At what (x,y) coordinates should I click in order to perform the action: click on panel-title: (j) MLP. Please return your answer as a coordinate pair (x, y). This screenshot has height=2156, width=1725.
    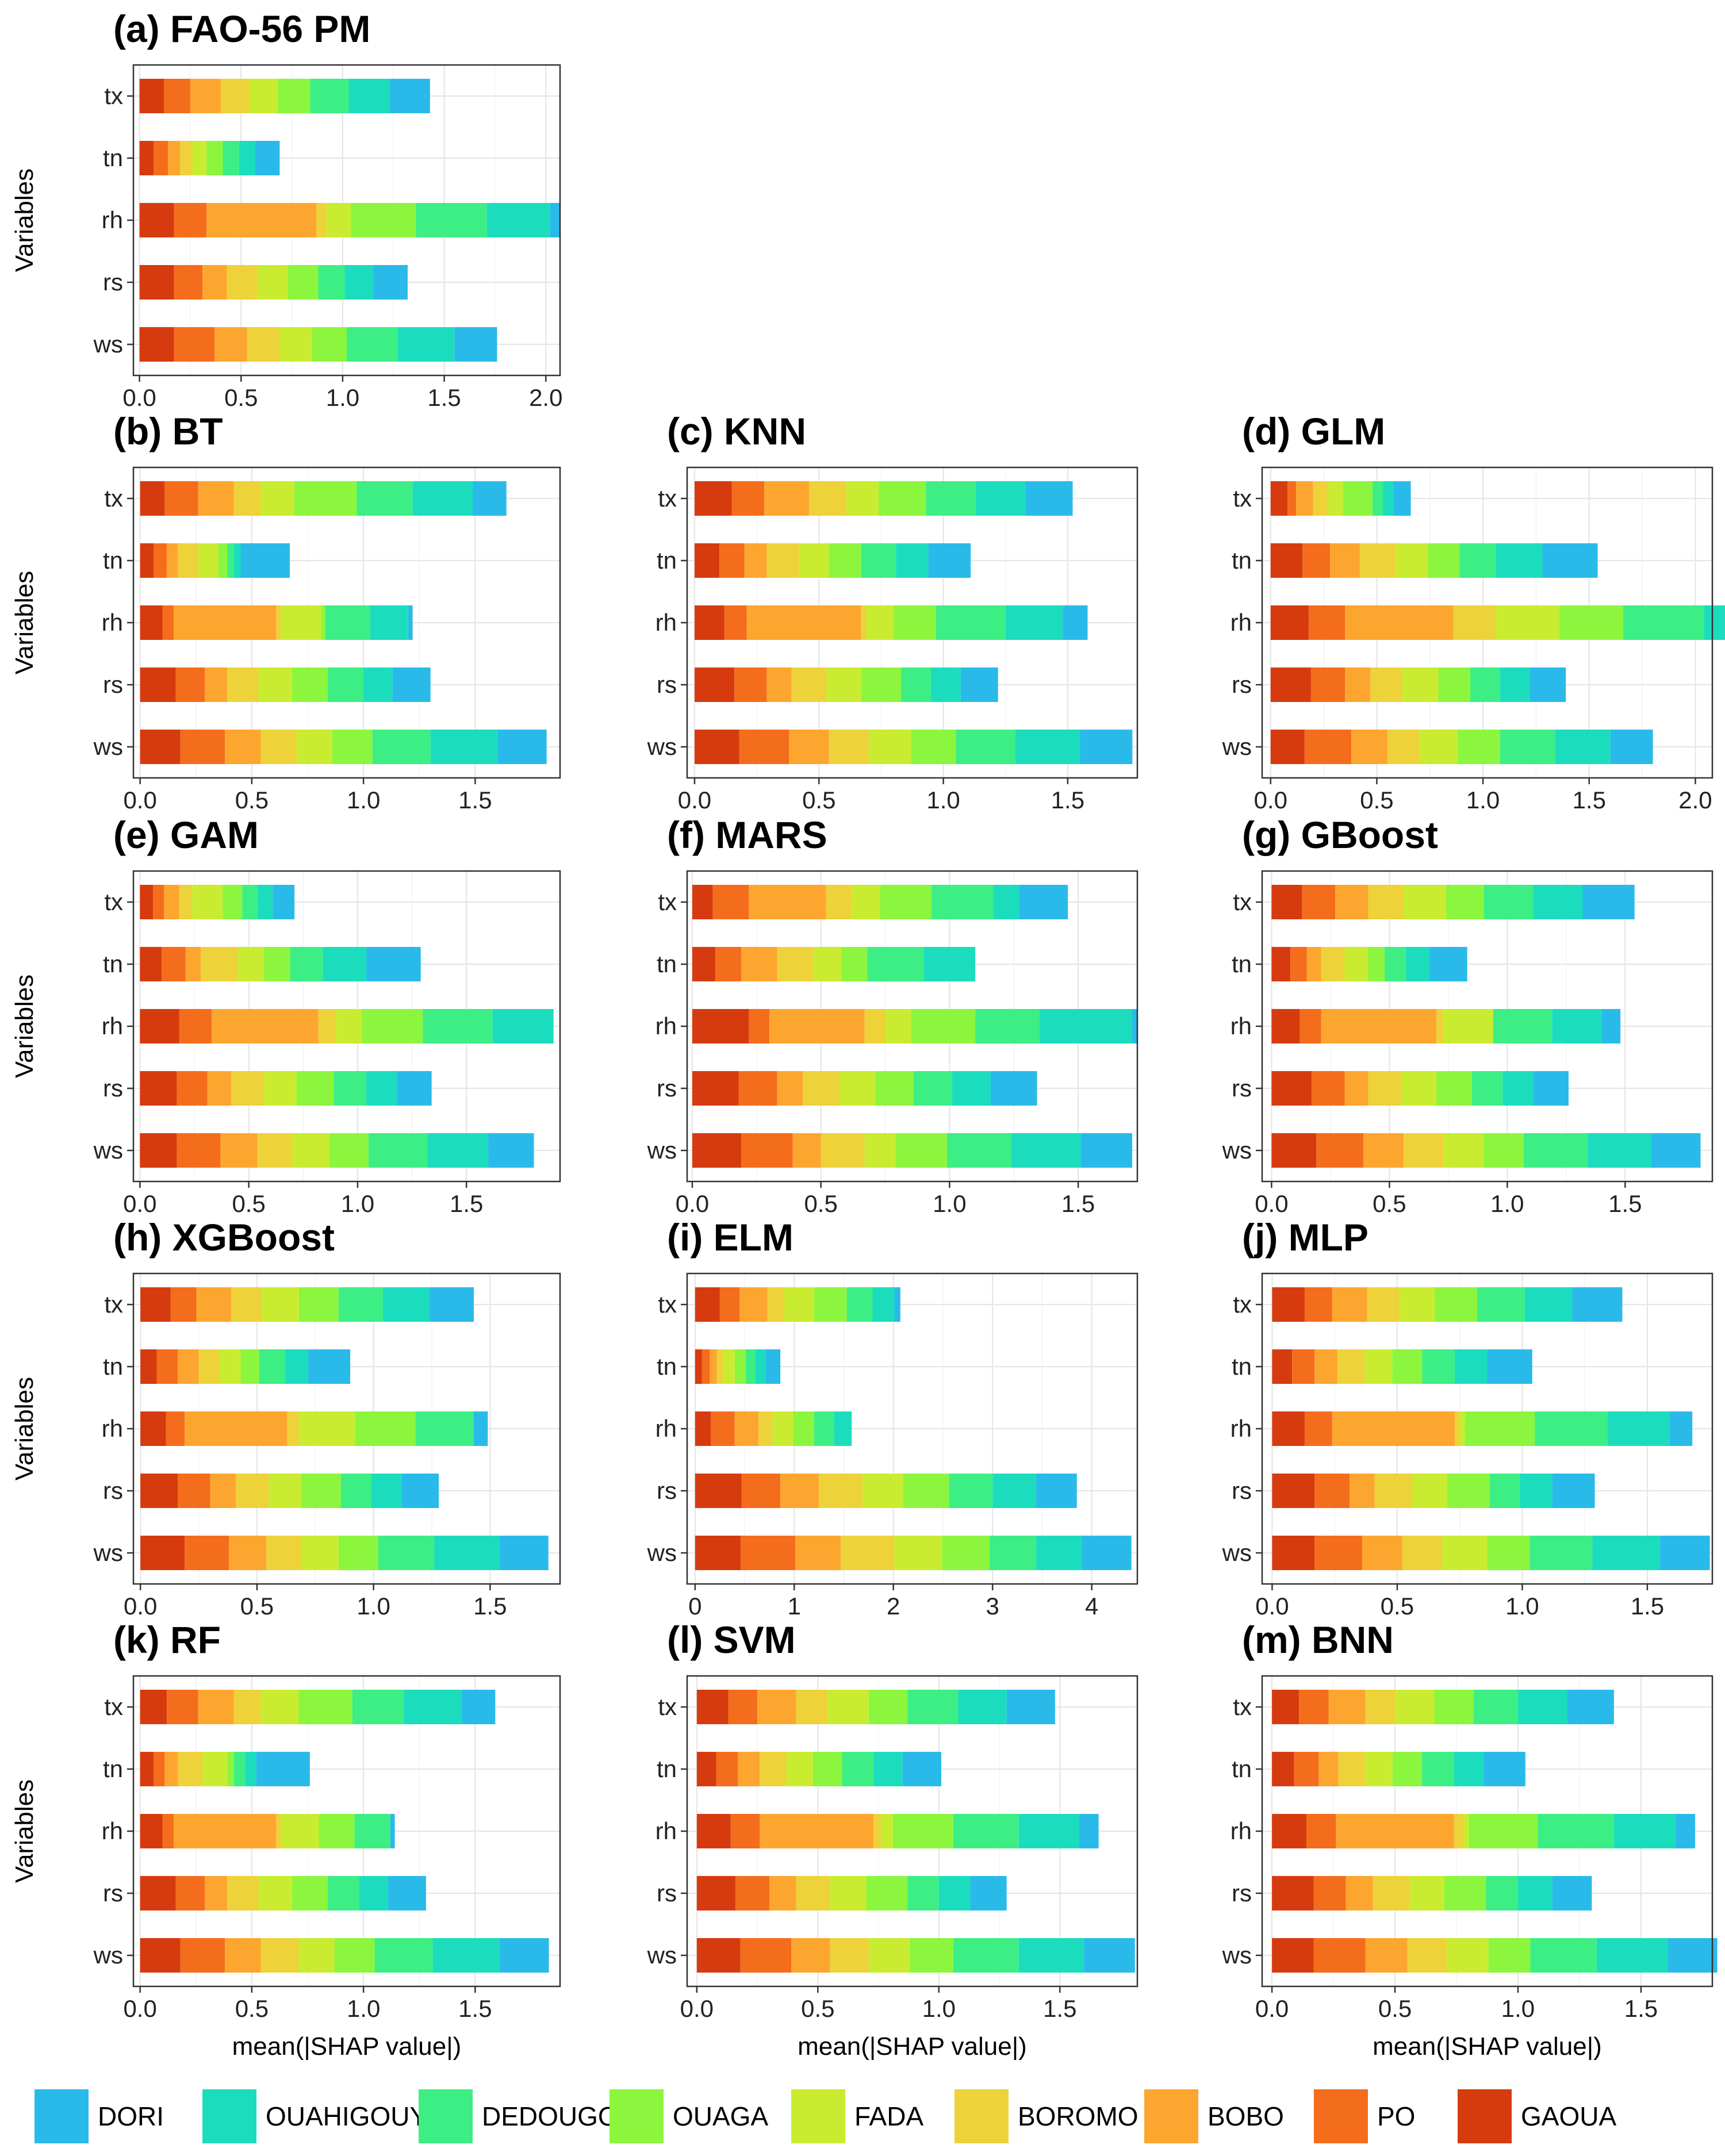
    Looking at the image, I should click on (1305, 1237).